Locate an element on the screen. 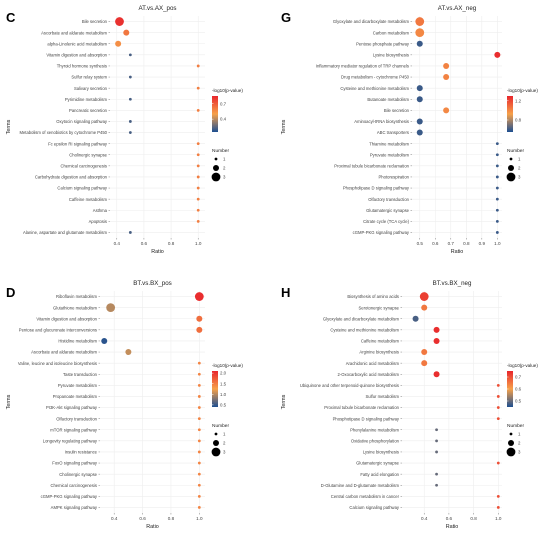  y-tick-label: cGMP-PKG signaling pathway is located at coordinates (381, 232).